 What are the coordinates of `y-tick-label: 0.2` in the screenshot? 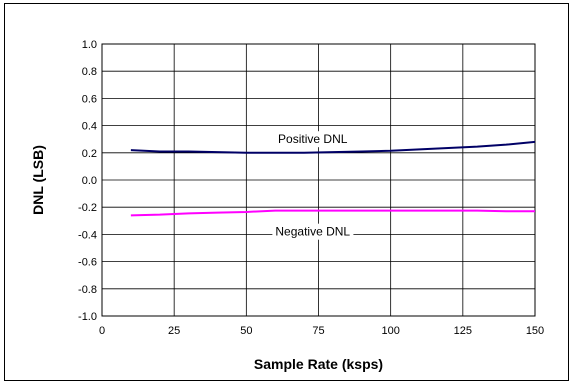 It's located at (89, 154).